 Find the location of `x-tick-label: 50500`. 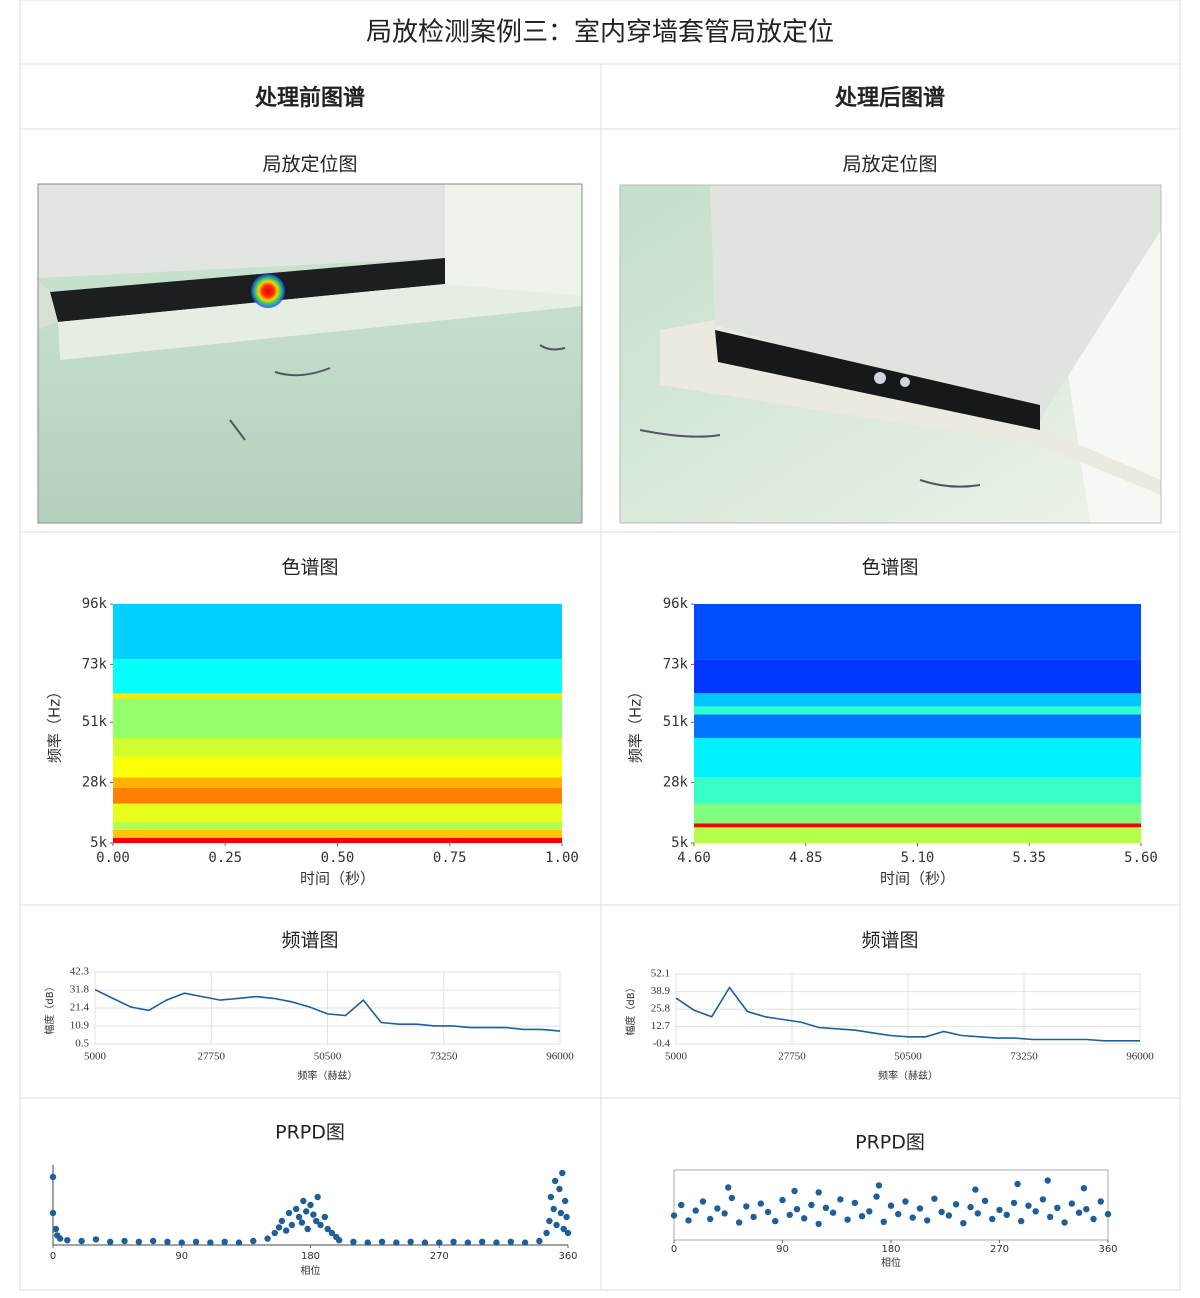

x-tick-label: 50500 is located at coordinates (328, 1057).